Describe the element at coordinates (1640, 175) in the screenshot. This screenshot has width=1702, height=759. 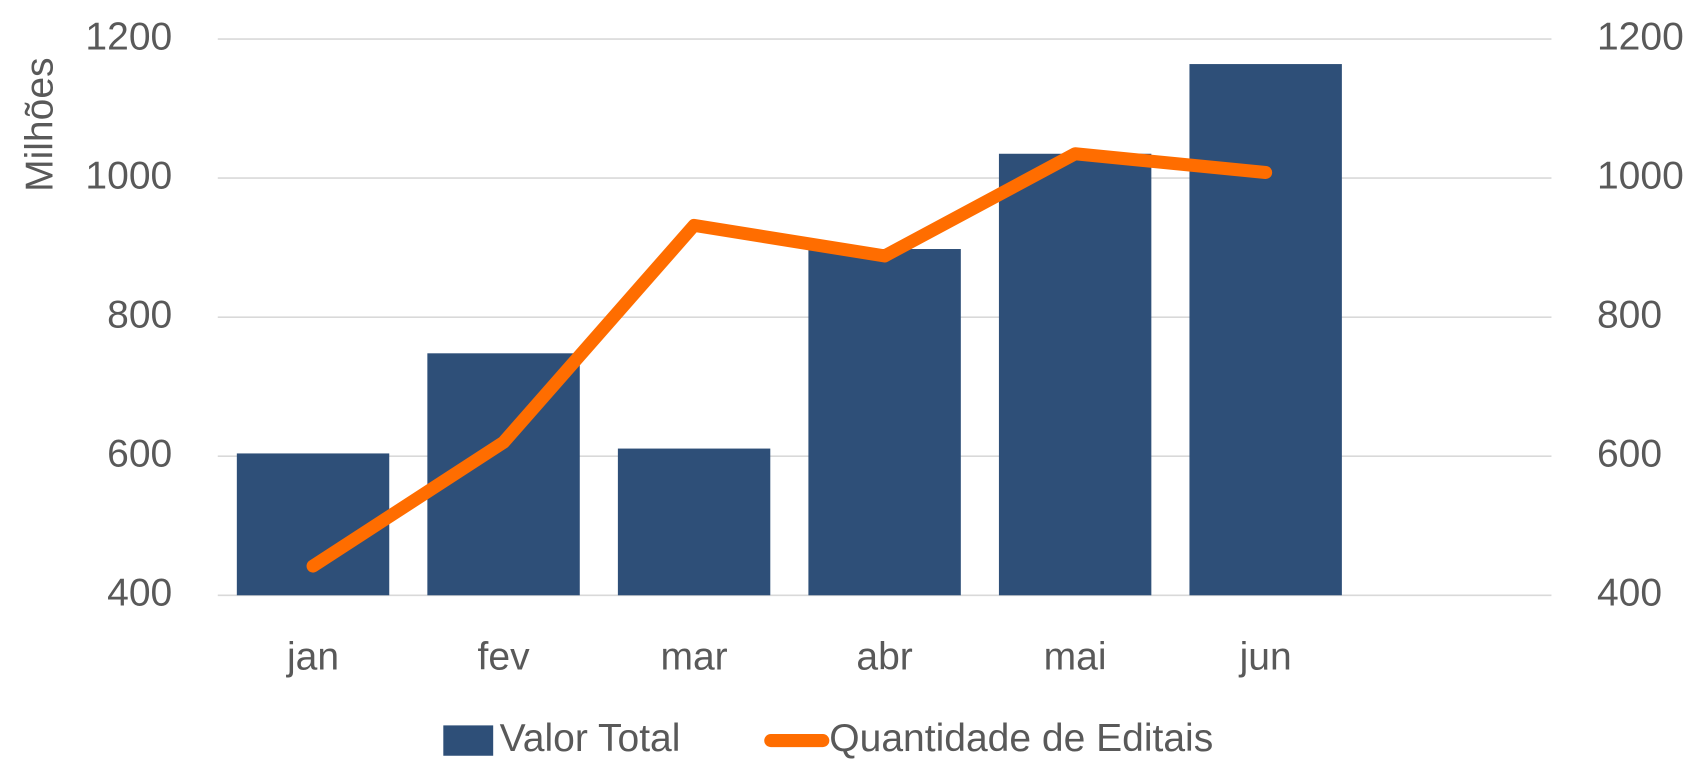
I see `y2-tick-label: 1000` at that location.